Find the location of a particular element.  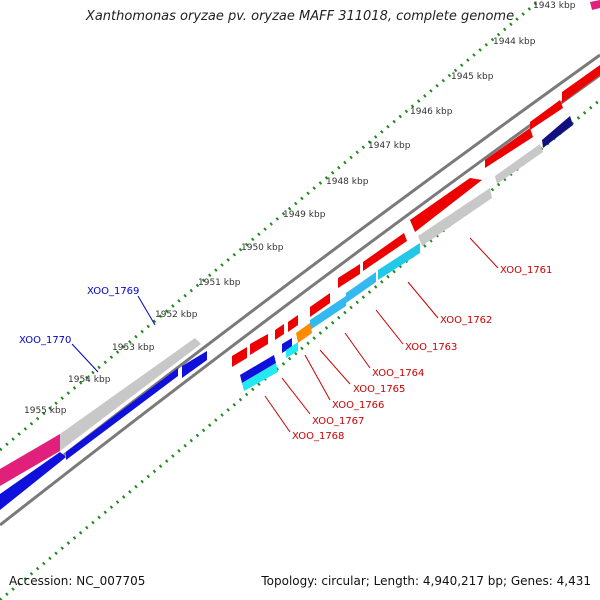

gene-label-xoo-1766: XOO_1766 is located at coordinates (358, 405).